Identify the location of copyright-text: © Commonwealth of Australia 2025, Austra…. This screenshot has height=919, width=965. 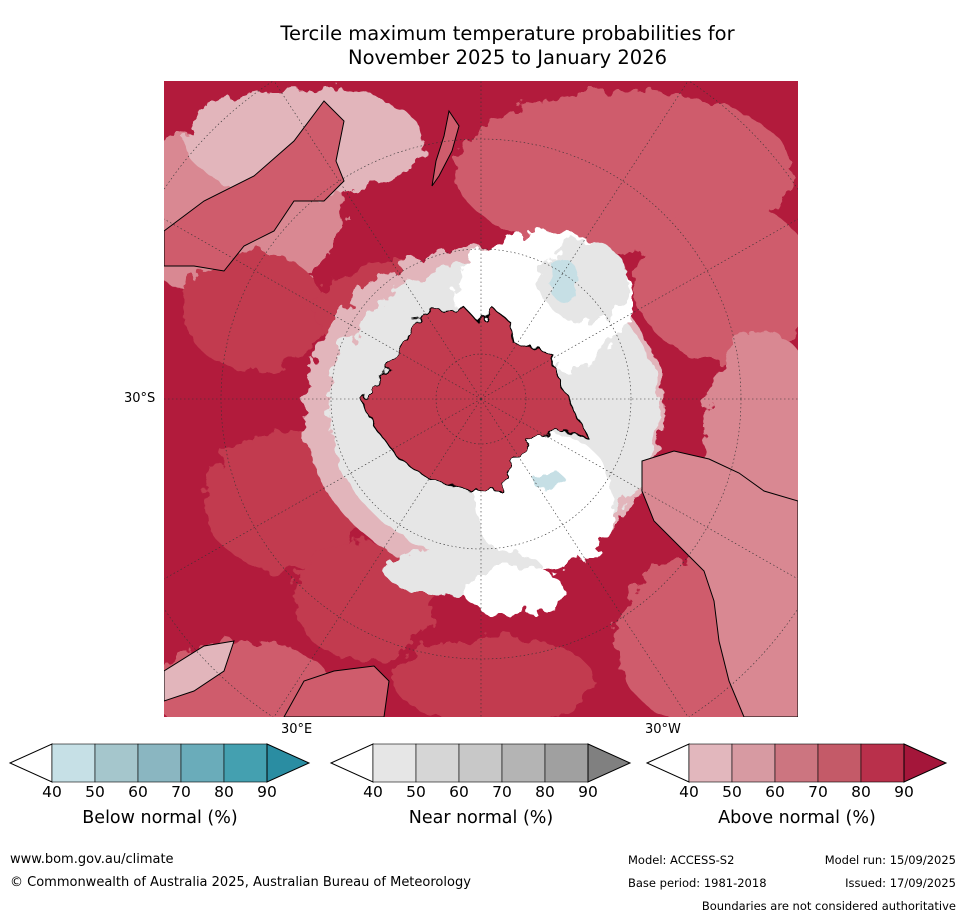
(240, 882).